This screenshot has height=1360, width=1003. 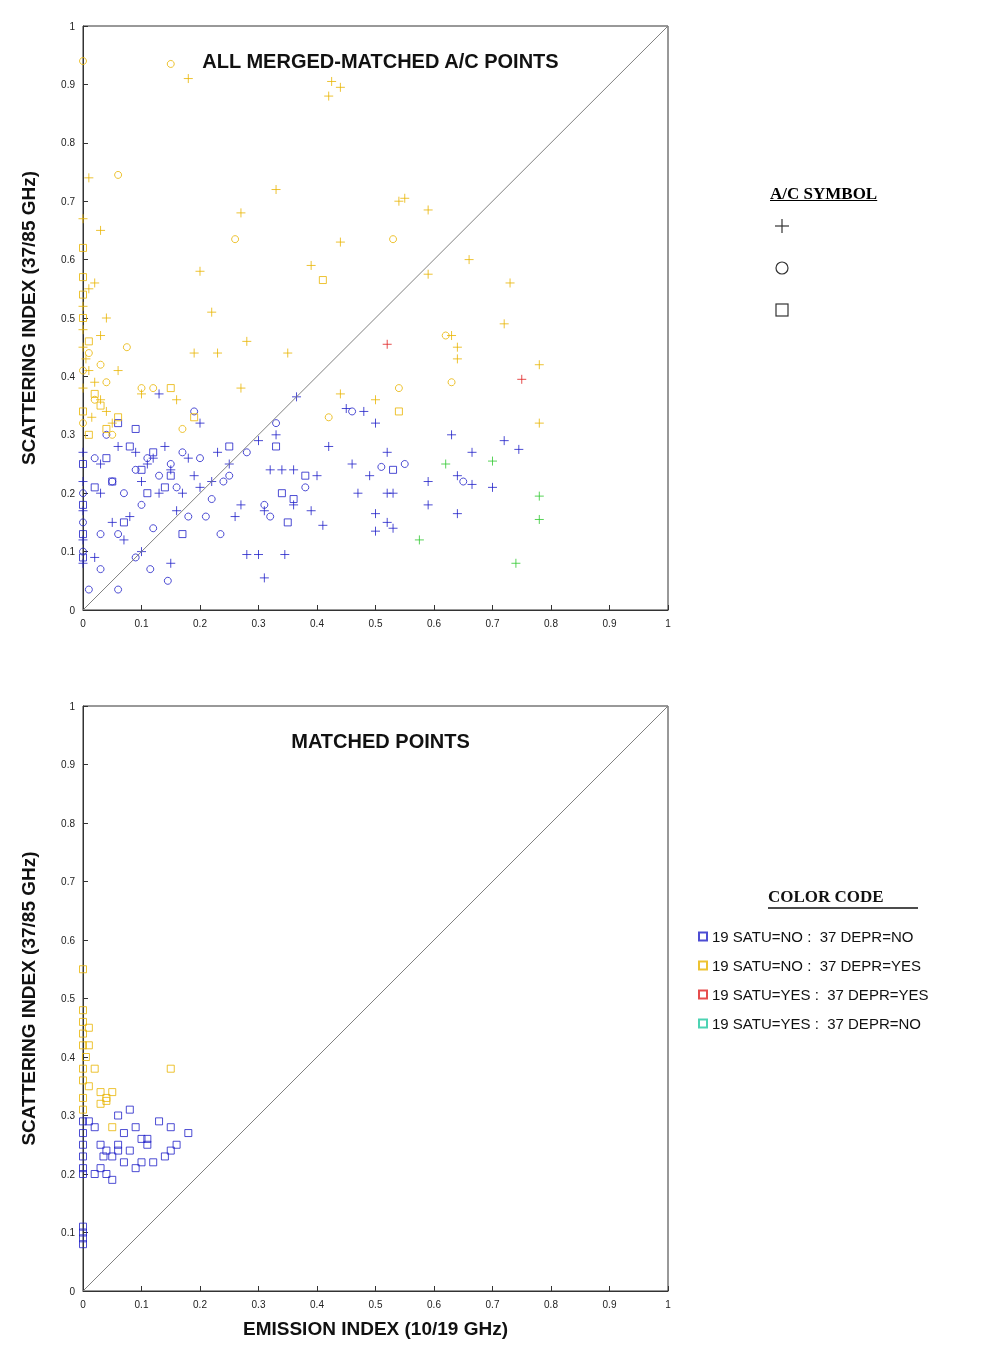 What do you see at coordinates (826, 896) in the screenshot?
I see `legend-title: COLOR CODE` at bounding box center [826, 896].